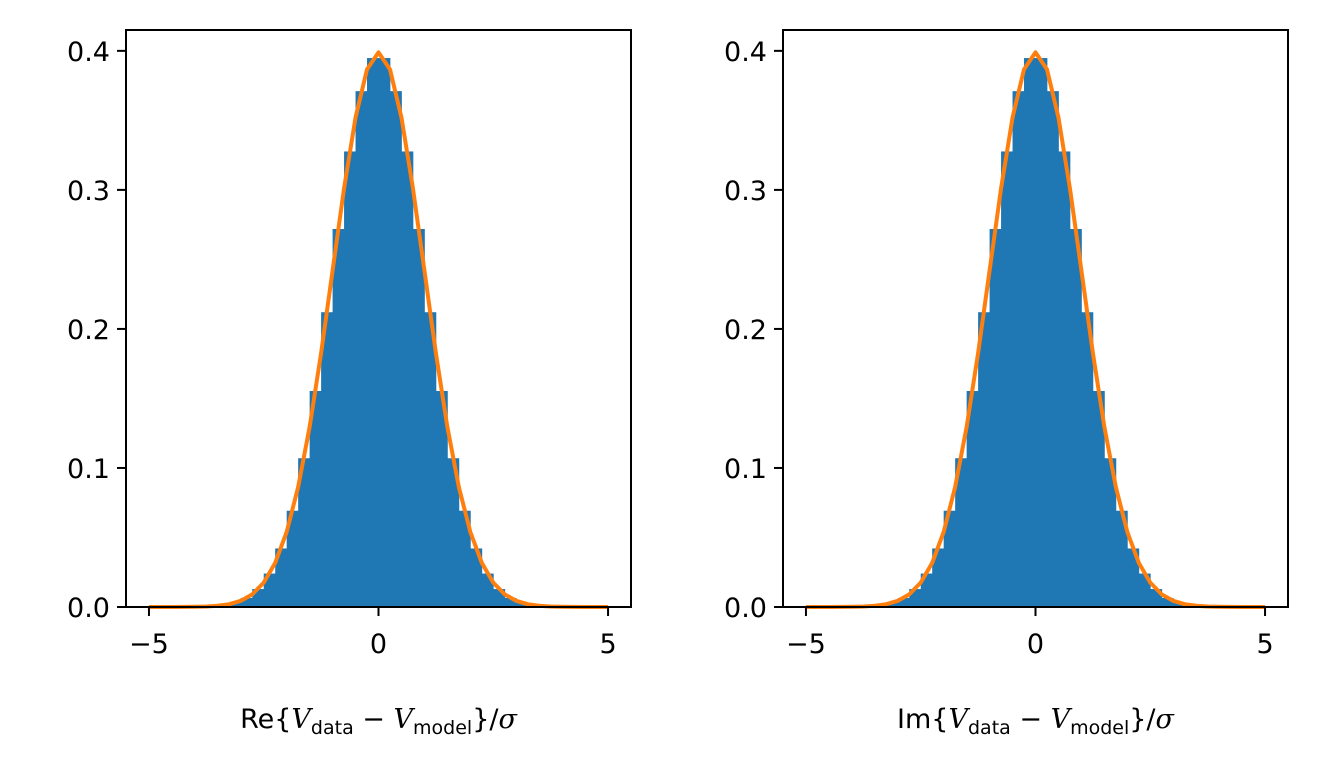 This screenshot has height=768, width=1318. I want to click on left-x-axis-label: Re{Vdata − Vmodel}/σ, so click(379, 721).